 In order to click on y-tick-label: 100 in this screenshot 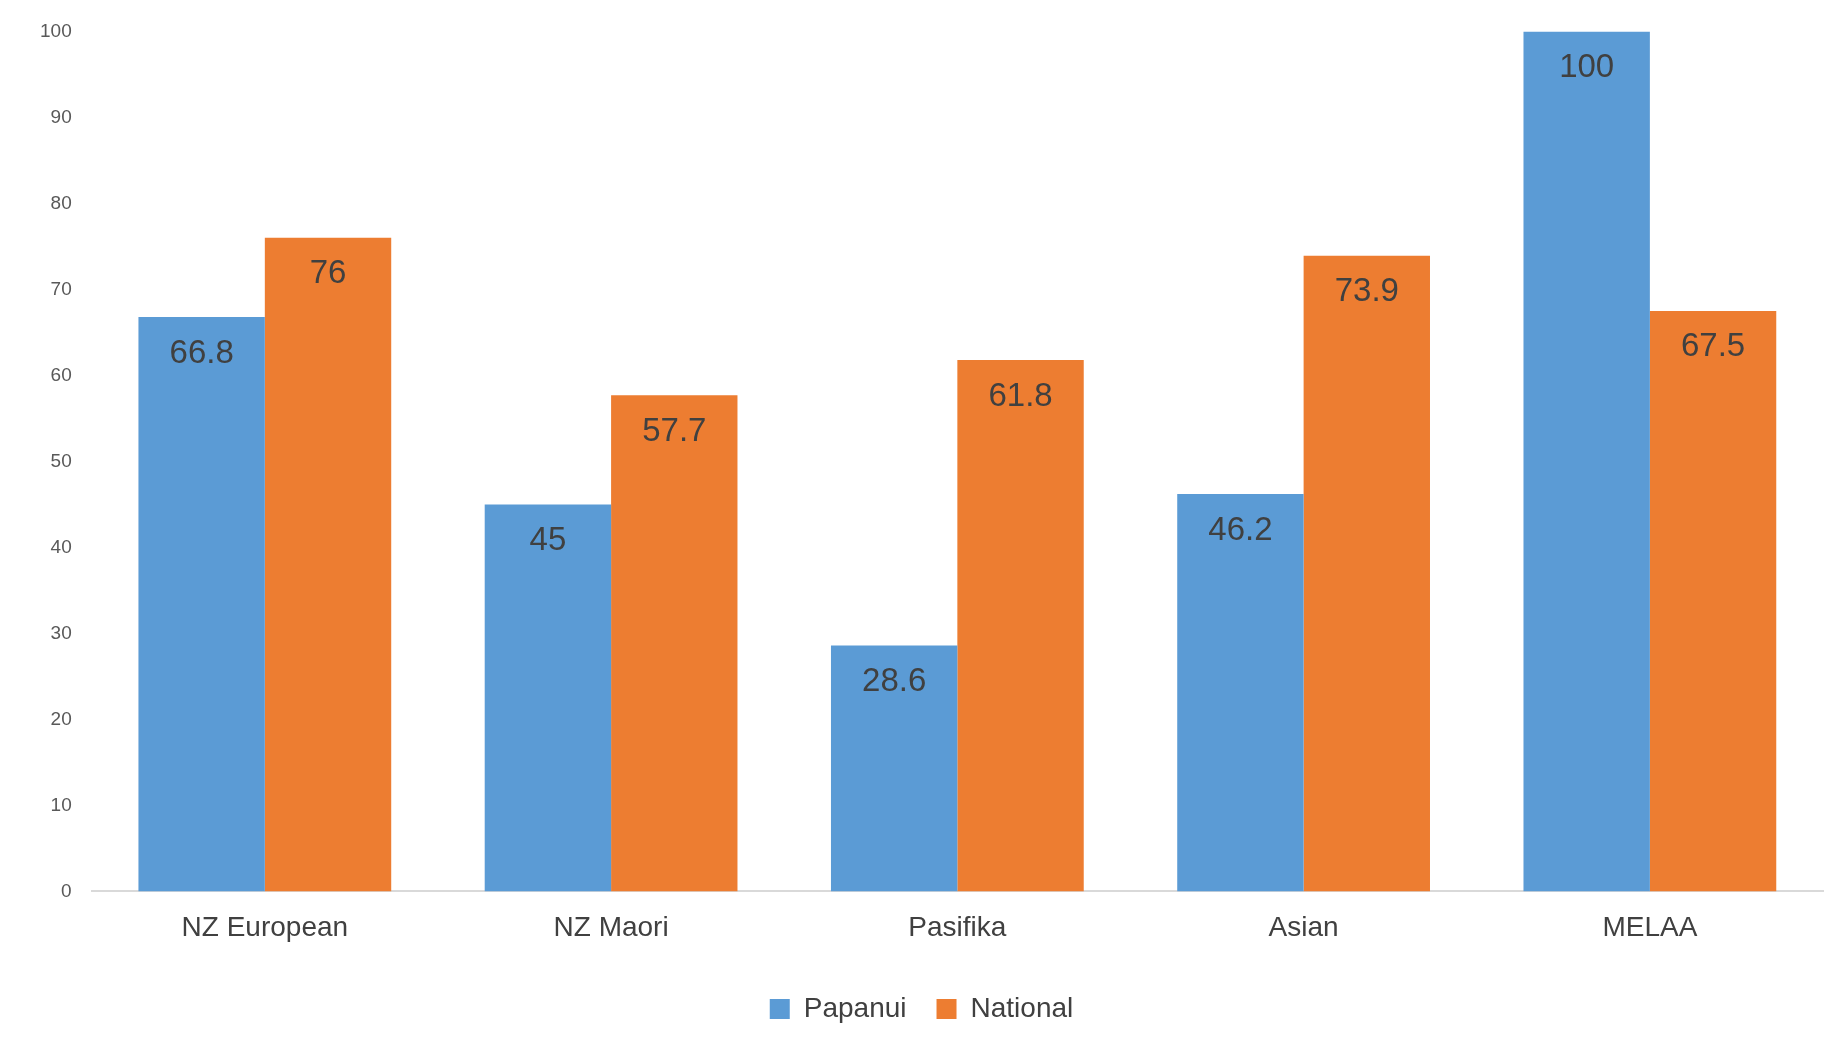, I will do `click(56, 30)`.